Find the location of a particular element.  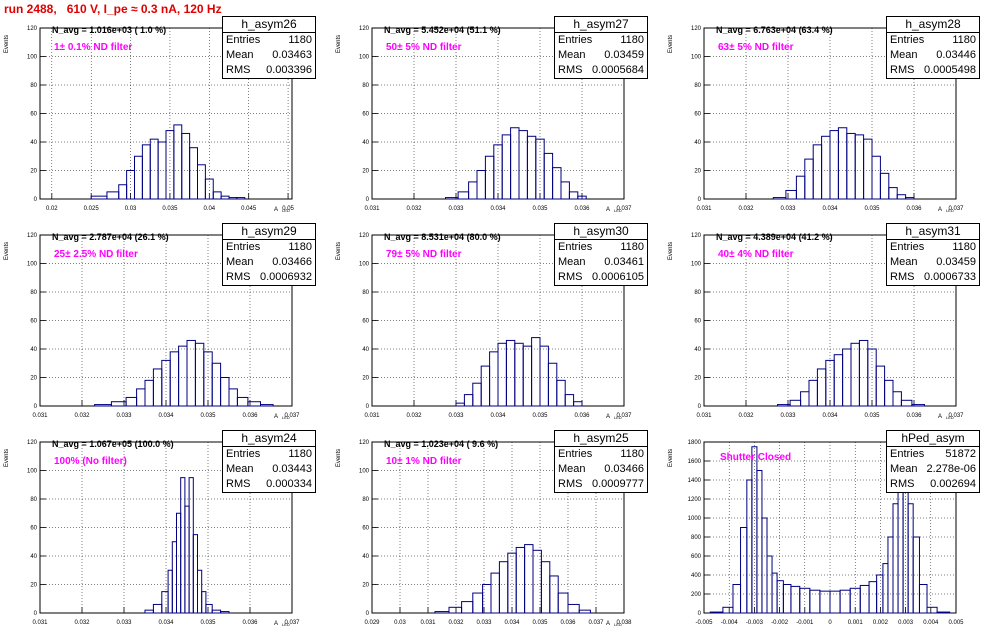

y-tick-label: 1400 is located at coordinates (695, 481).